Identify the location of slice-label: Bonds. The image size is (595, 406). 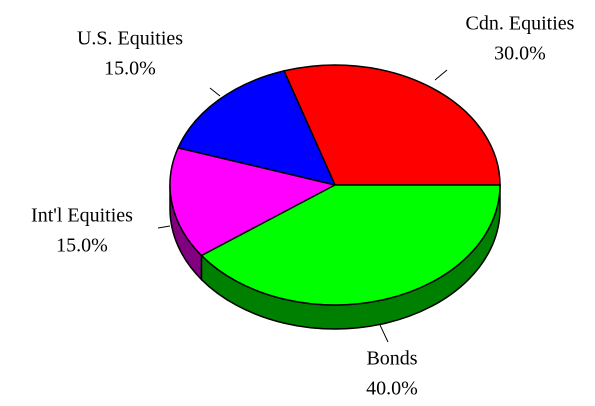
(391, 359).